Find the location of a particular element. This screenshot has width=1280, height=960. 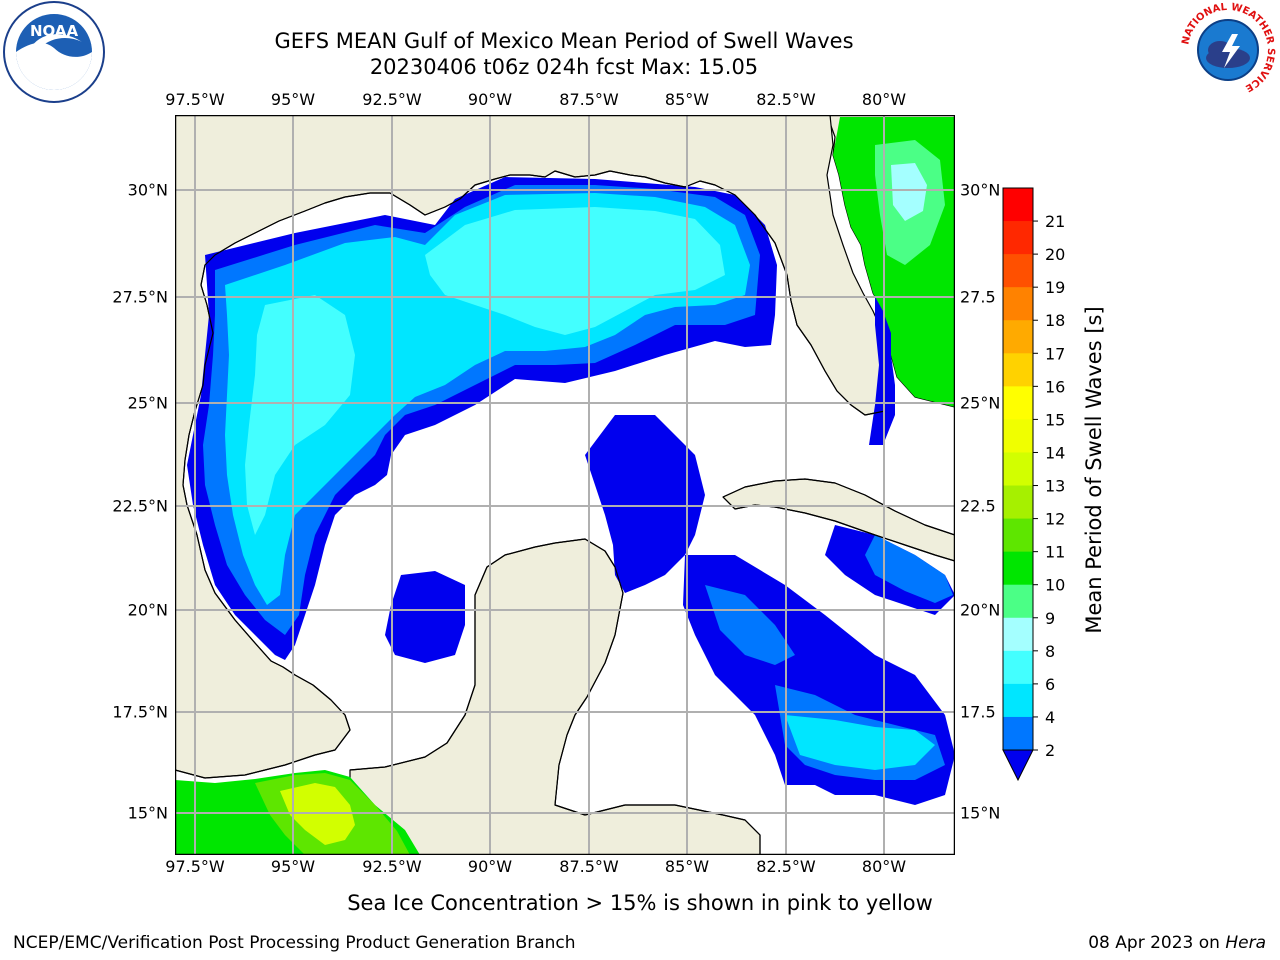

colorbar-tick-label: 13 is located at coordinates (1055, 486).